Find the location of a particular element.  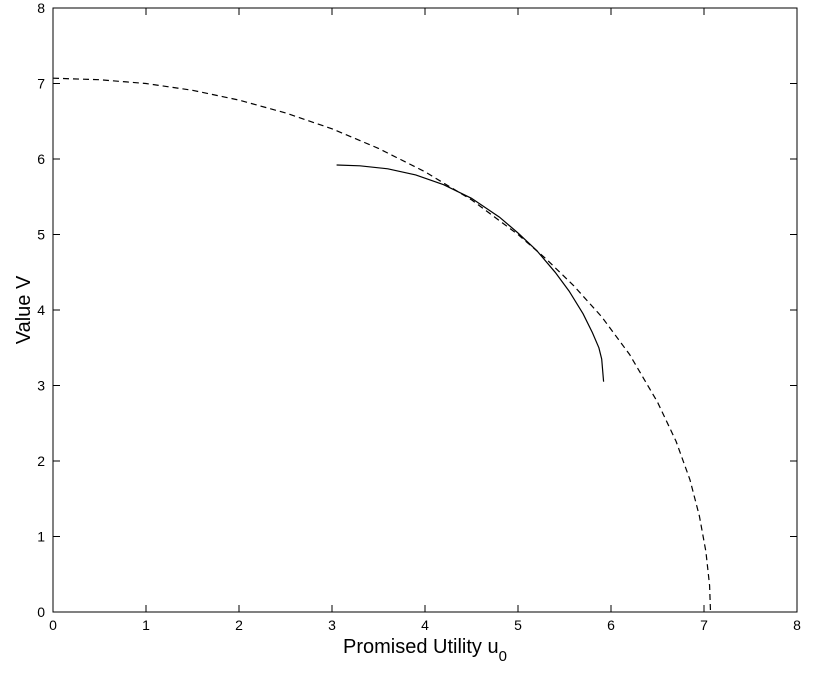

x-tick-label: 1 is located at coordinates (146, 625).